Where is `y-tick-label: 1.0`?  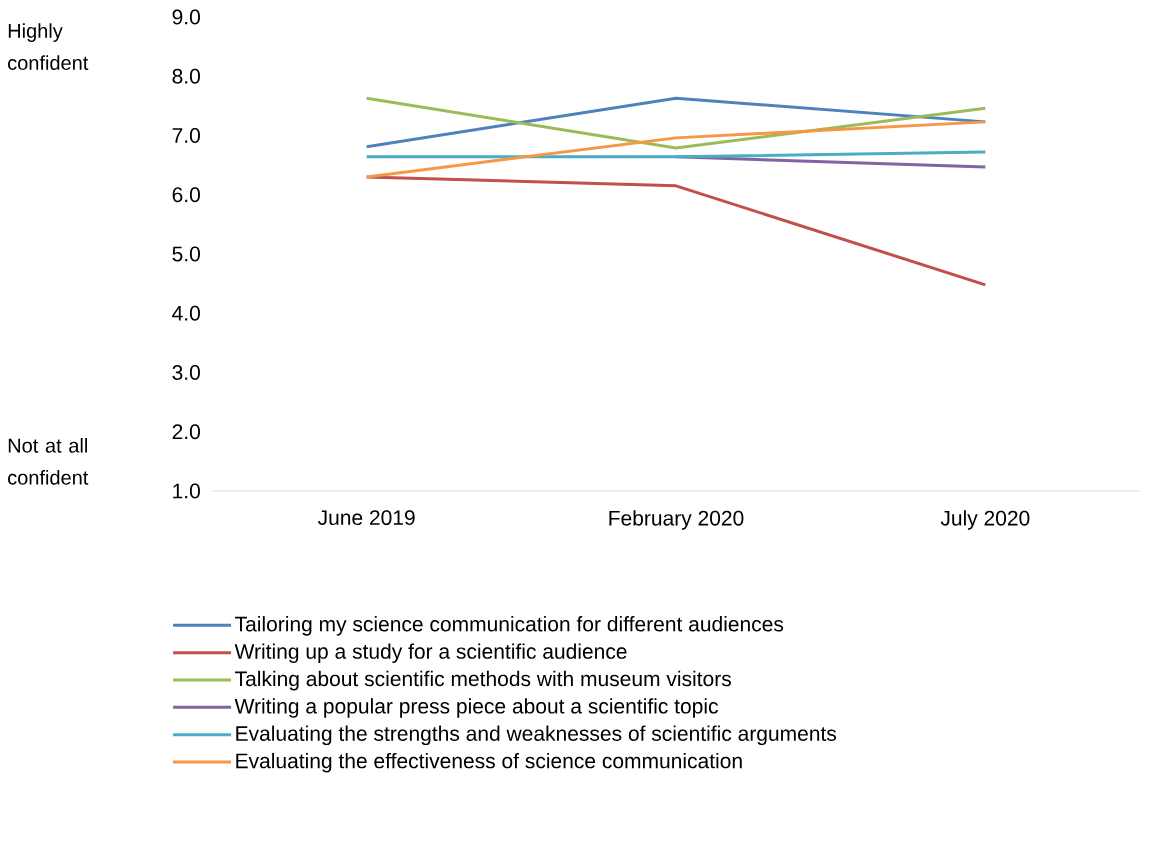 y-tick-label: 1.0 is located at coordinates (186, 491).